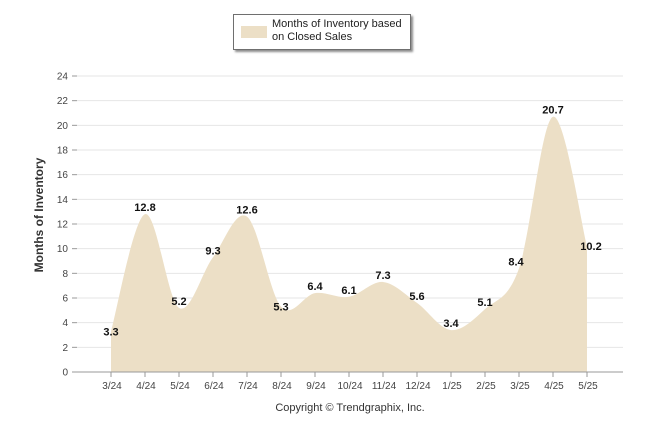  What do you see at coordinates (384, 386) in the screenshot?
I see `x-tick-label: 11/24` at bounding box center [384, 386].